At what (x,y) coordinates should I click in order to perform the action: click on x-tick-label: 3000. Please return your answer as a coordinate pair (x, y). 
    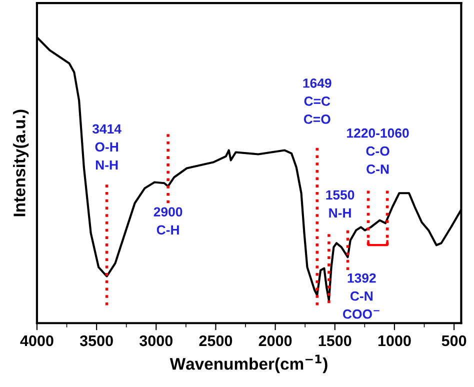
    Looking at the image, I should click on (156, 340).